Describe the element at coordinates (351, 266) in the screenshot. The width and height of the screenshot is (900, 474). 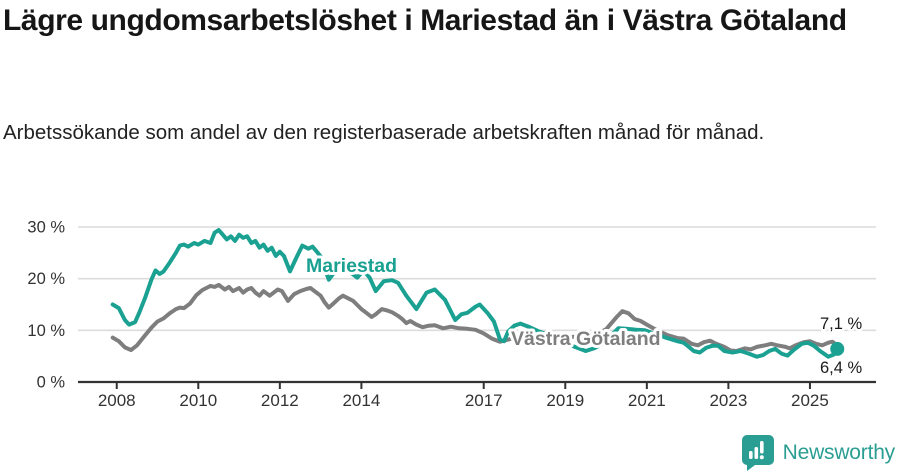
I see `series-label-mariestad: Mariestad` at that location.